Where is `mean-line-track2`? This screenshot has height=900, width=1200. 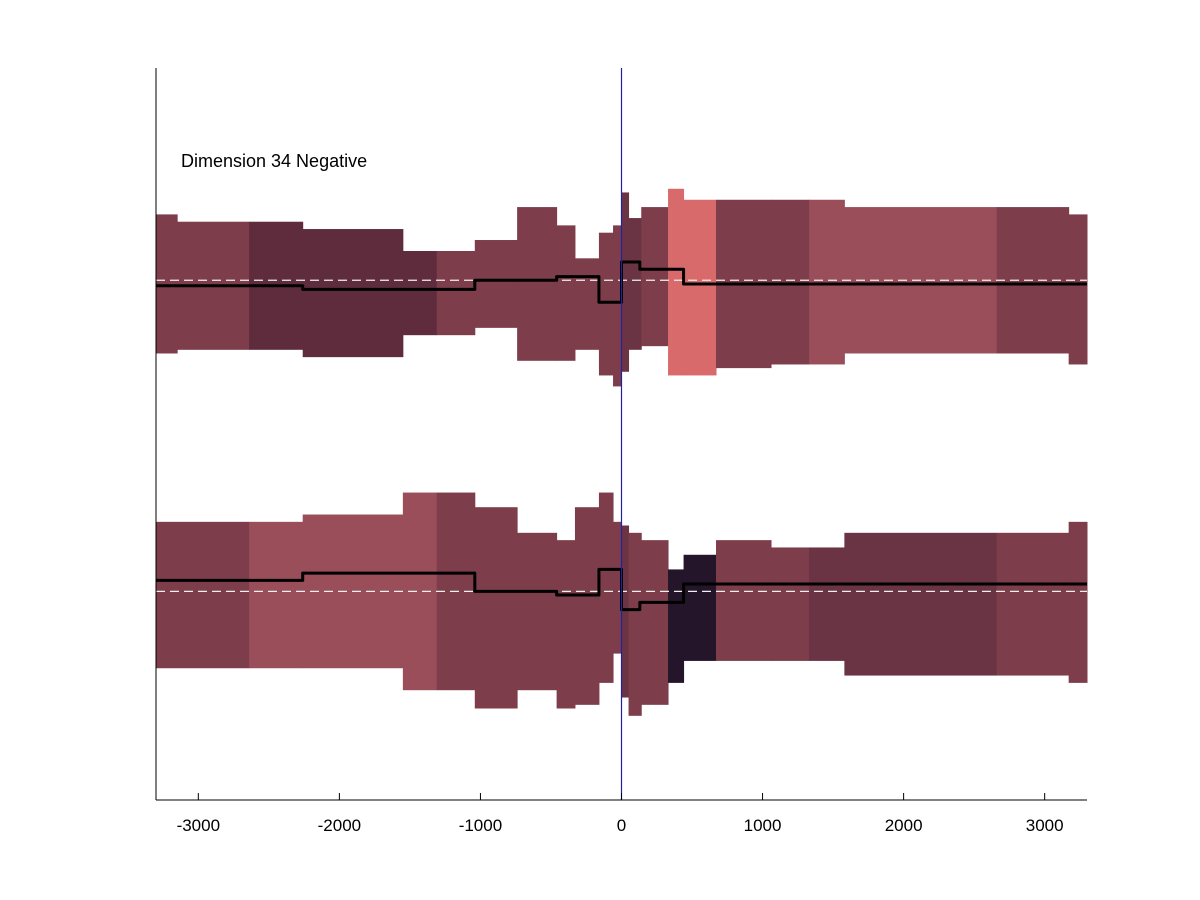
mean-line-track2 is located at coordinates (621, 589).